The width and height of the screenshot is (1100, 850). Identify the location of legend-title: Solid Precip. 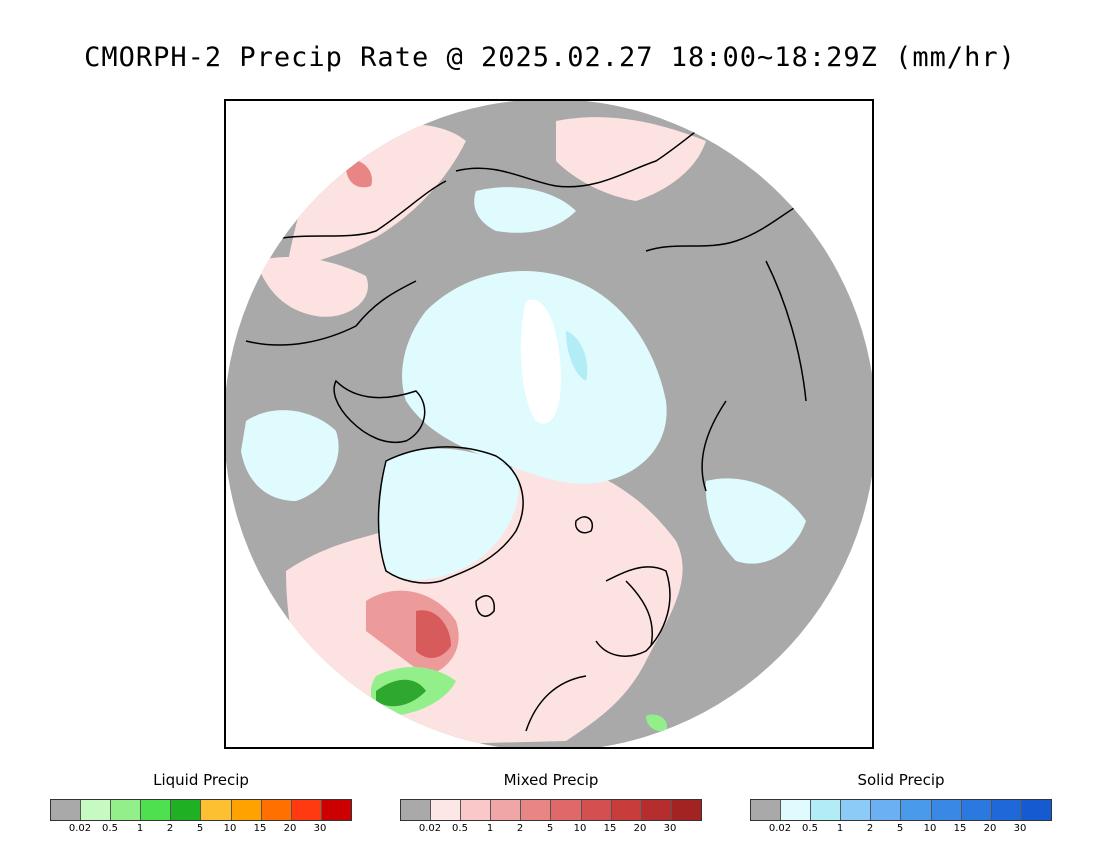
(901, 780).